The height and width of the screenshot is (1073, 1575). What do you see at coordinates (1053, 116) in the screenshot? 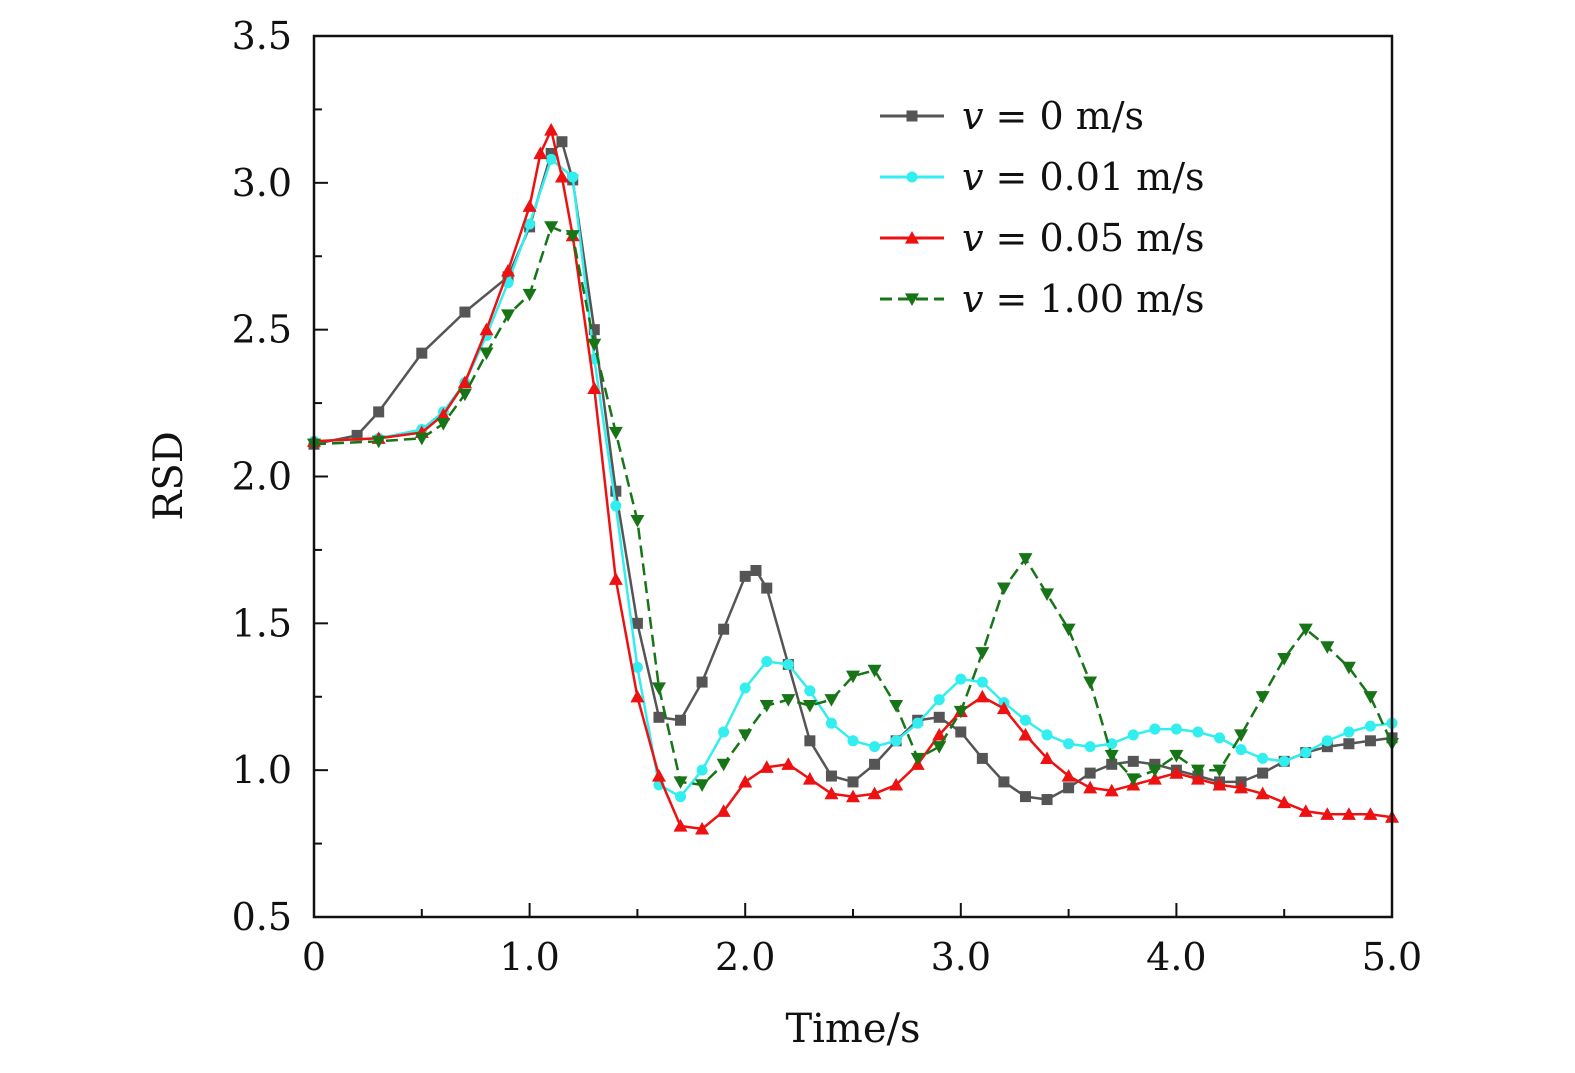
I see `legend-label: v = 0 m/s` at bounding box center [1053, 116].